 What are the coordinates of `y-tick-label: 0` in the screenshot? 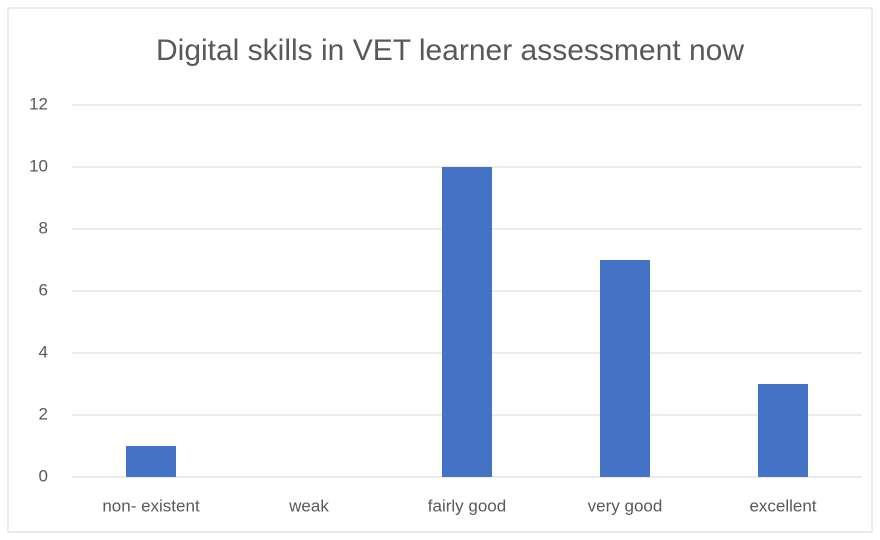 It's located at (43, 475).